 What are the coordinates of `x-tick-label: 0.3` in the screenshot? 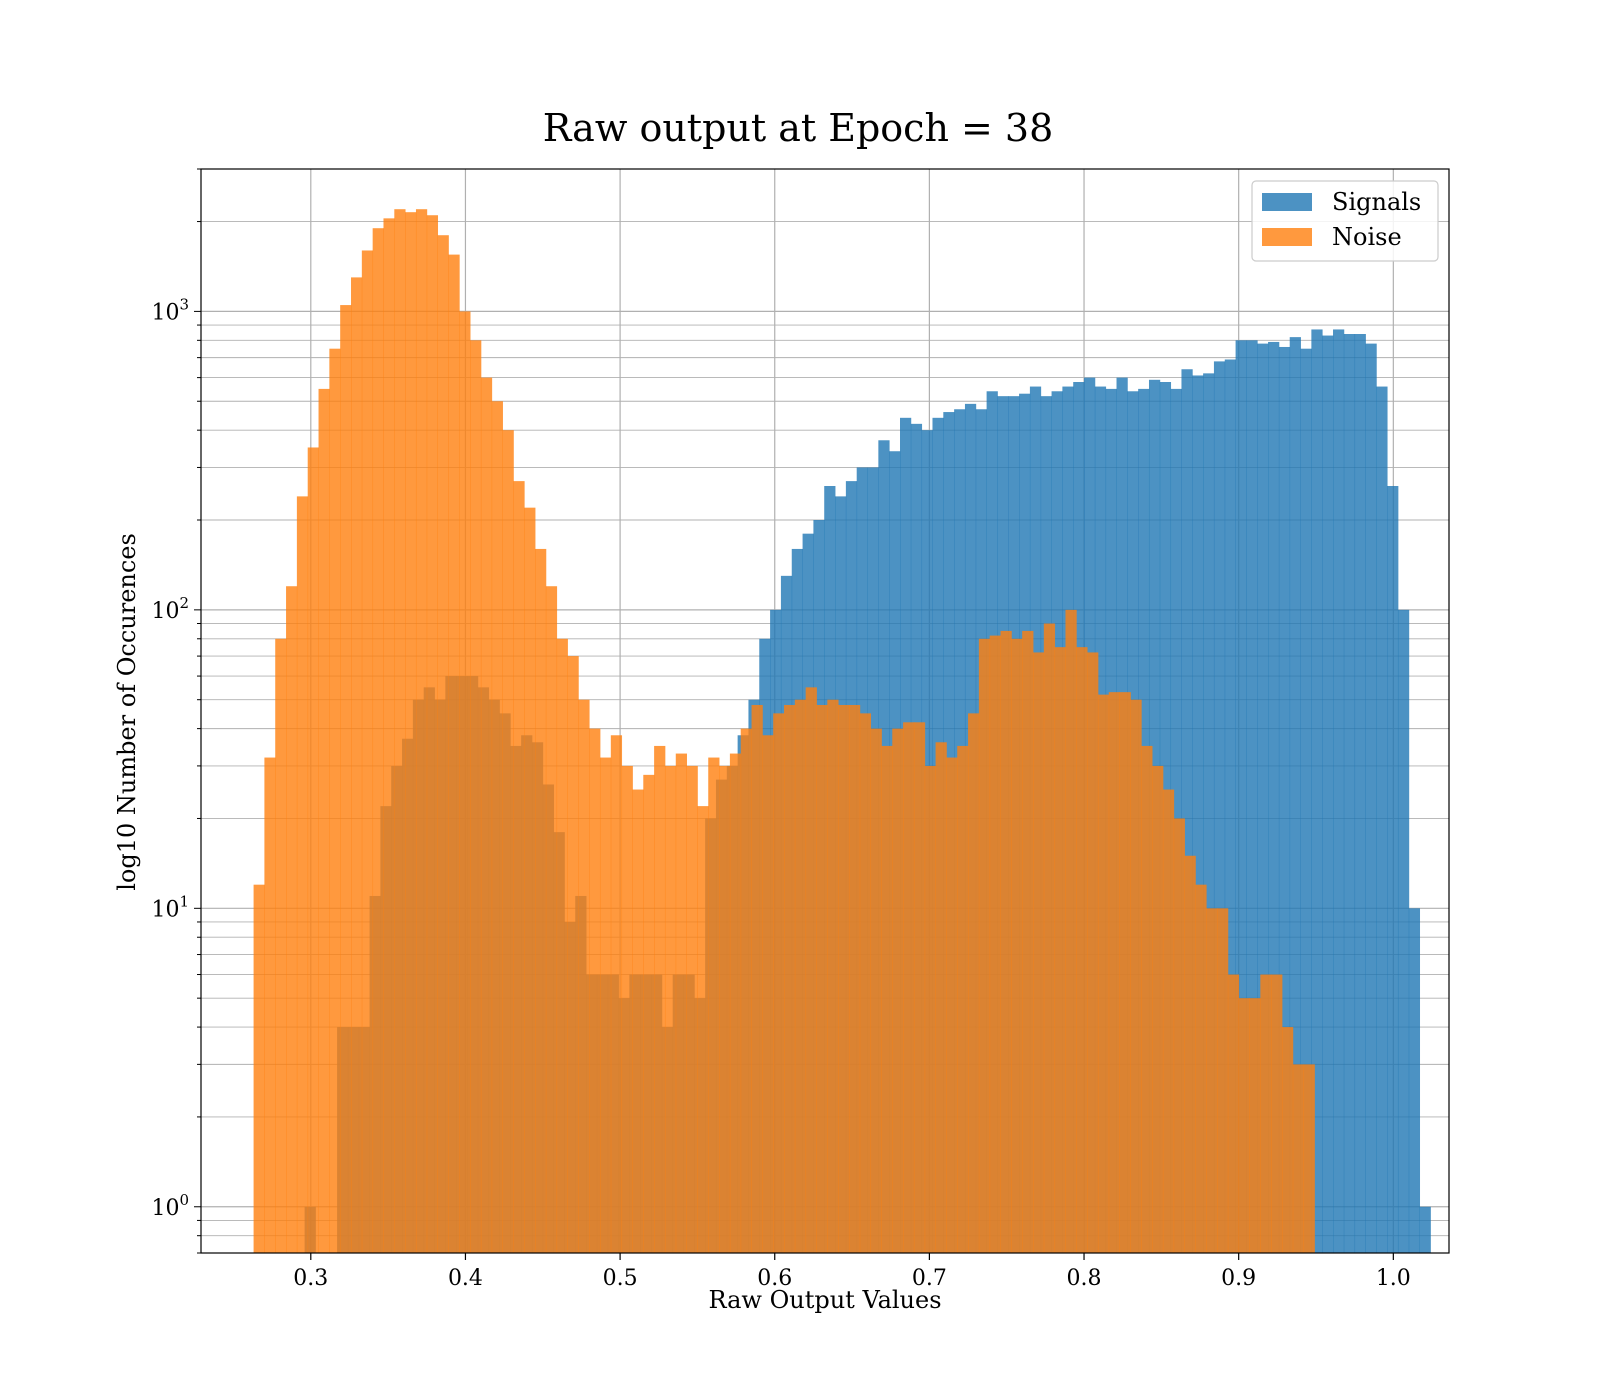 It's located at (310, 1278).